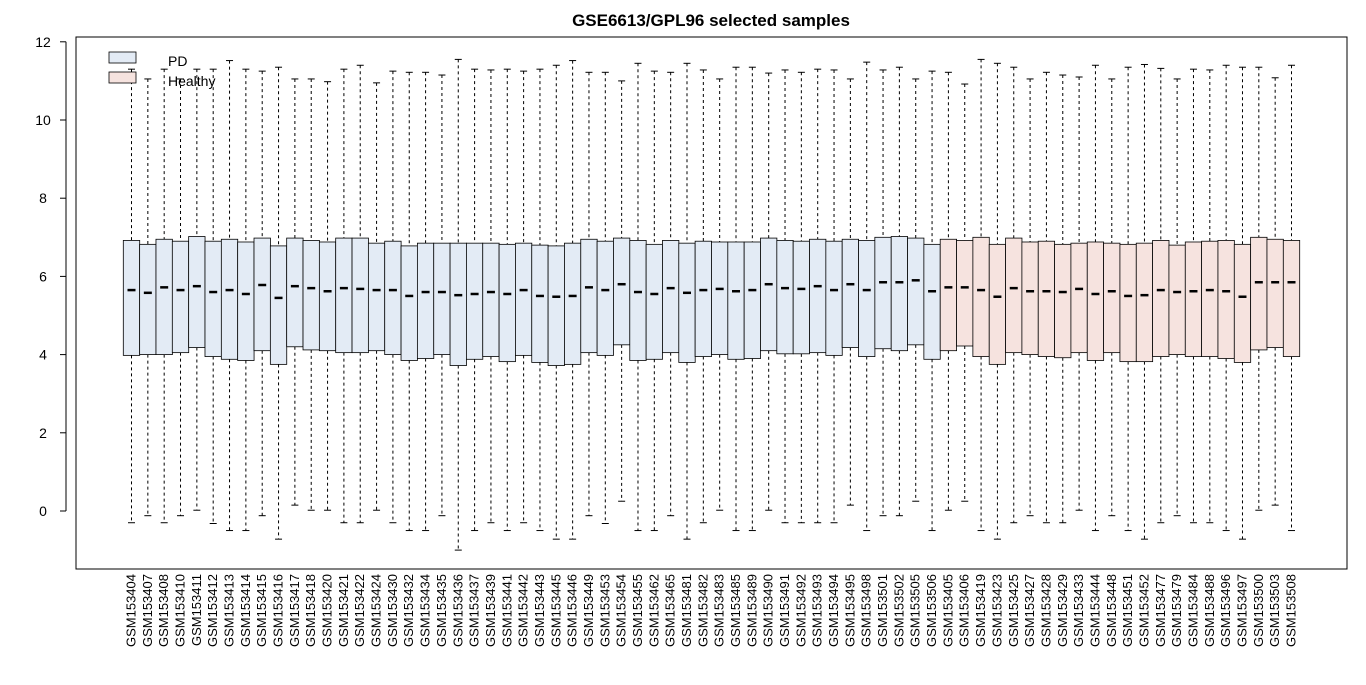 This screenshot has width=1366, height=685. What do you see at coordinates (670, 610) in the screenshot?
I see `x-tick-label: GSM153465` at bounding box center [670, 610].